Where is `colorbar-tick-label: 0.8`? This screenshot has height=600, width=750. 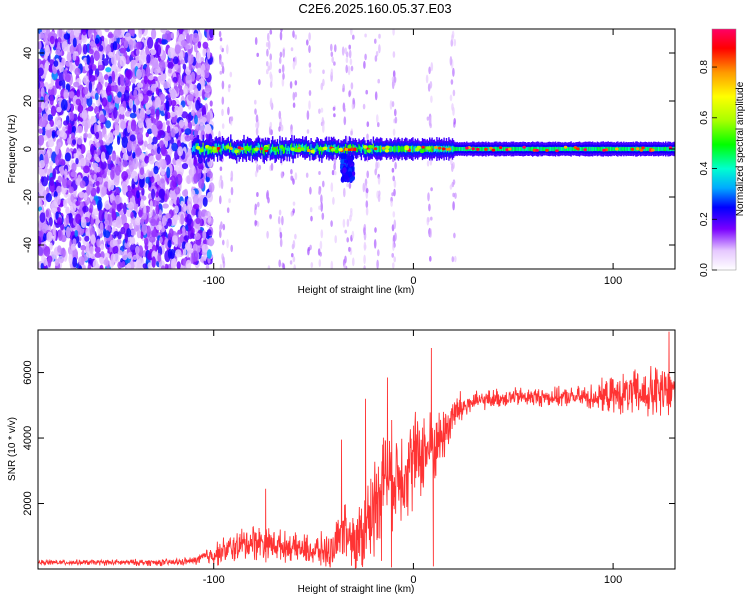 colorbar-tick-label: 0.8 is located at coordinates (704, 67).